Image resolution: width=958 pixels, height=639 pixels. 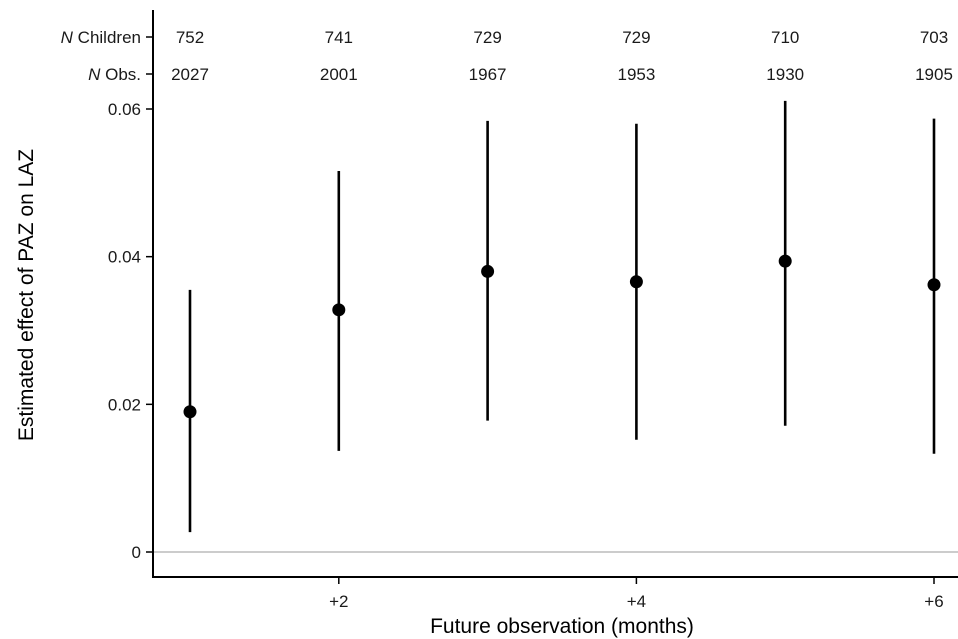 I want to click on y-axis-ticks: 0 0.02 0.04 0.06, so click(x=130, y=331).